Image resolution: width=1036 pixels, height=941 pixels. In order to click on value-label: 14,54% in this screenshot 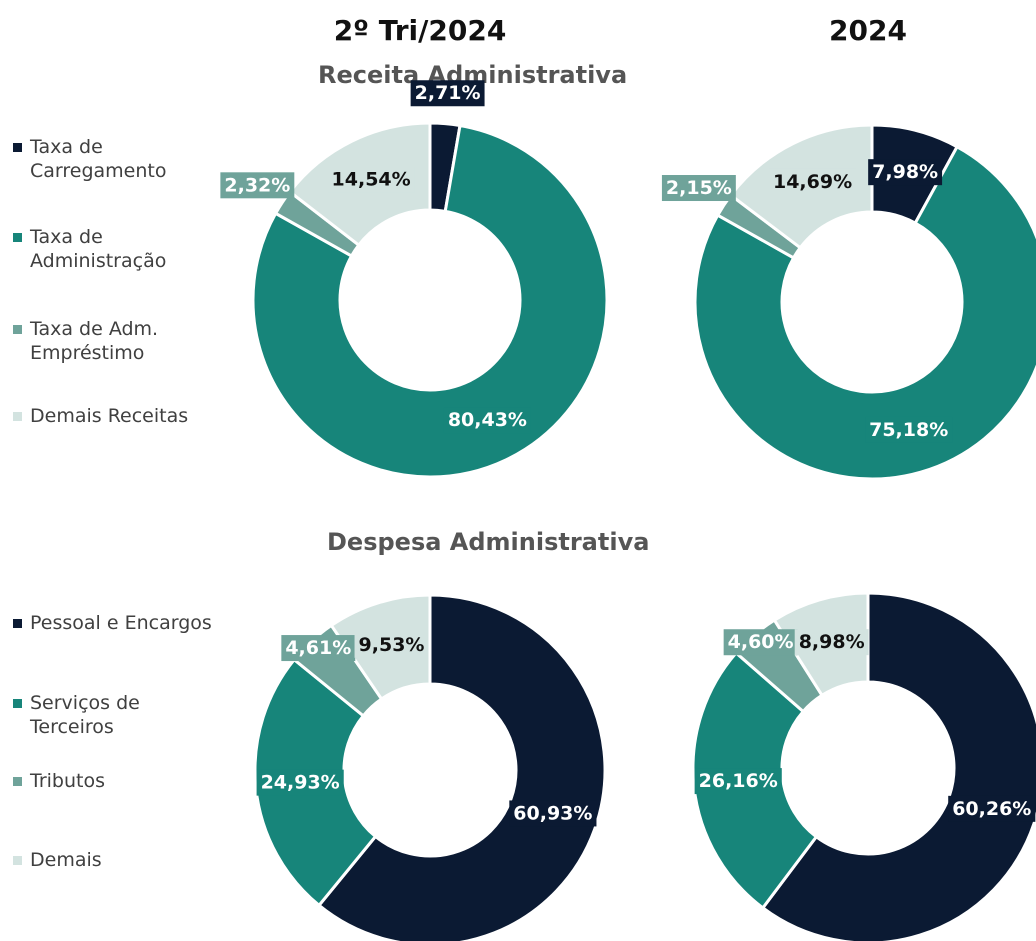, I will do `click(371, 180)`.